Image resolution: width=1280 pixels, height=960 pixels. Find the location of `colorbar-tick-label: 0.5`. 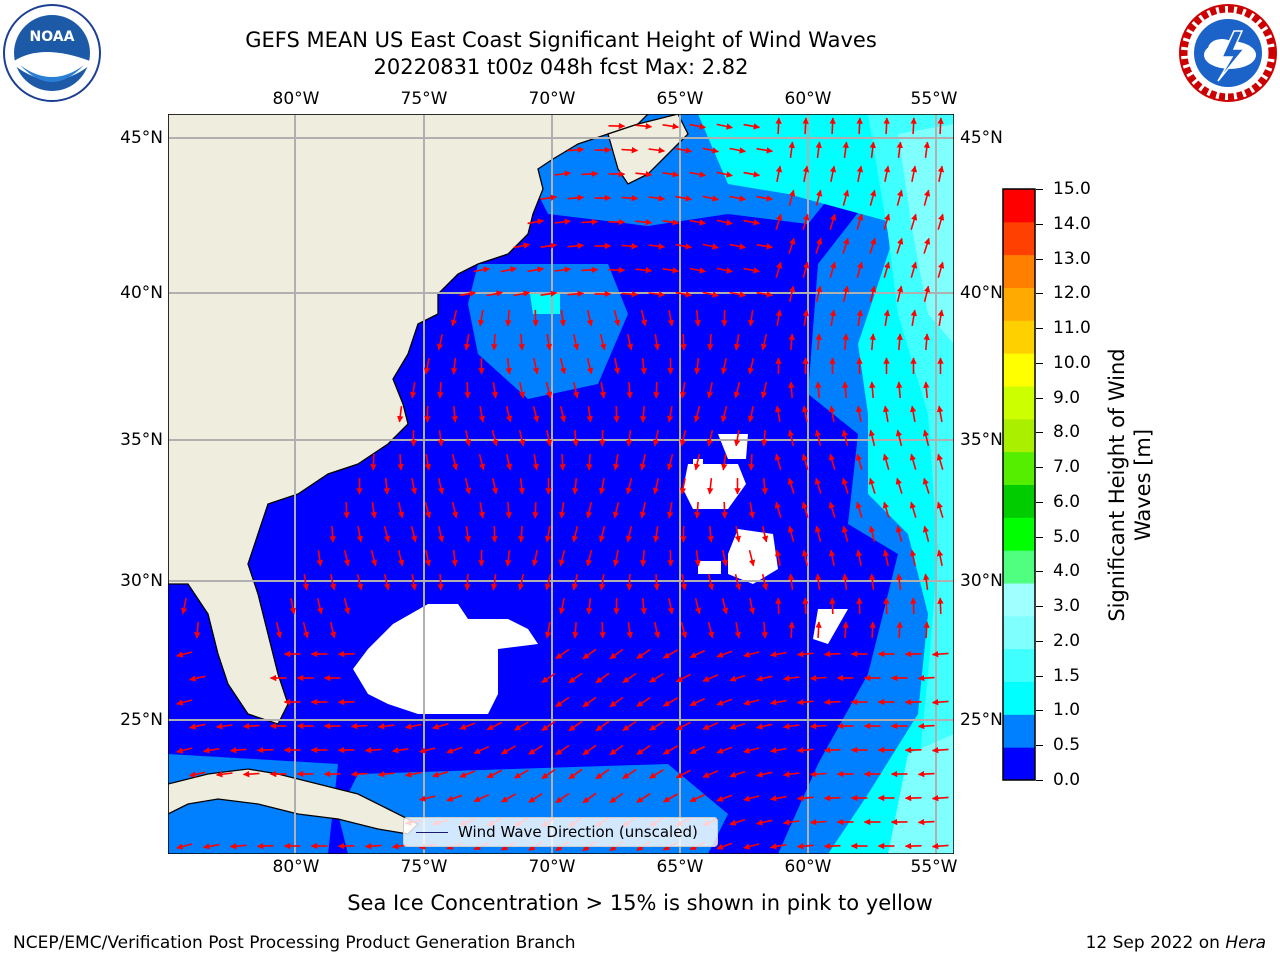

colorbar-tick-label: 0.5 is located at coordinates (1067, 745).